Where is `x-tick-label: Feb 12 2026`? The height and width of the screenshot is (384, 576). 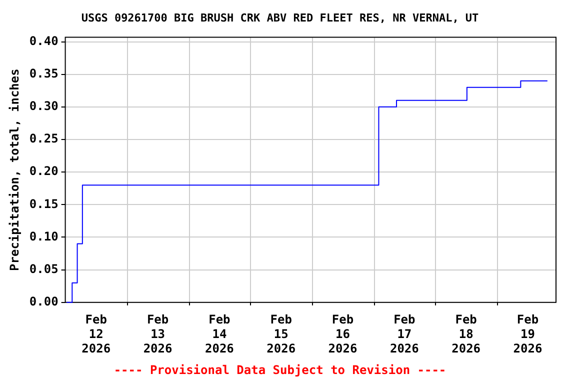 x-tick-label: Feb 12 2026 is located at coordinates (96, 334).